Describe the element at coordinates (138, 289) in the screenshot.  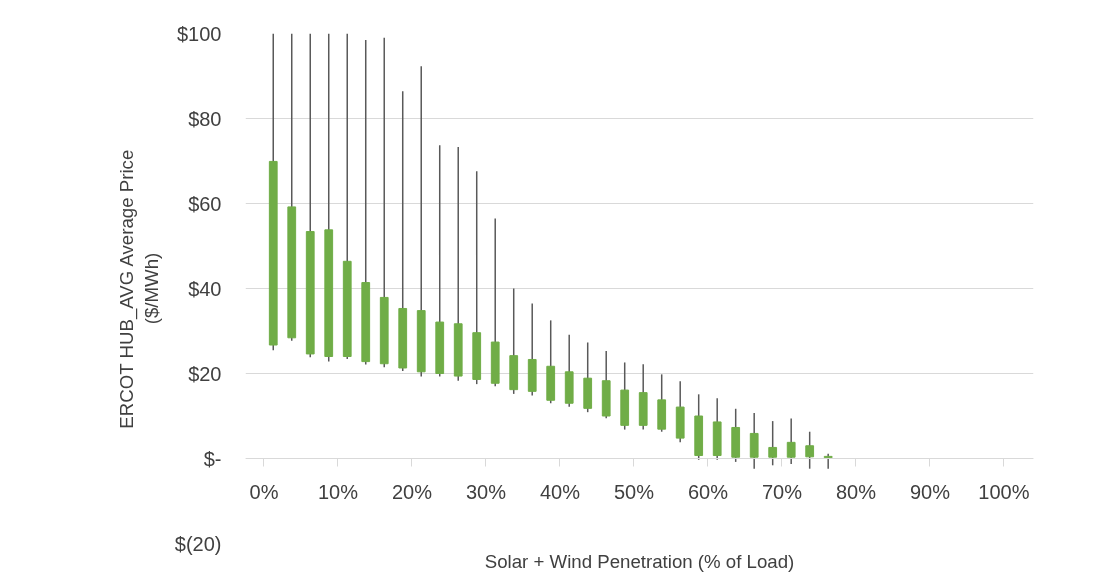
I see `y-axis-title: ERCOT HUB_AVG Average Price ($/MWh)` at that location.